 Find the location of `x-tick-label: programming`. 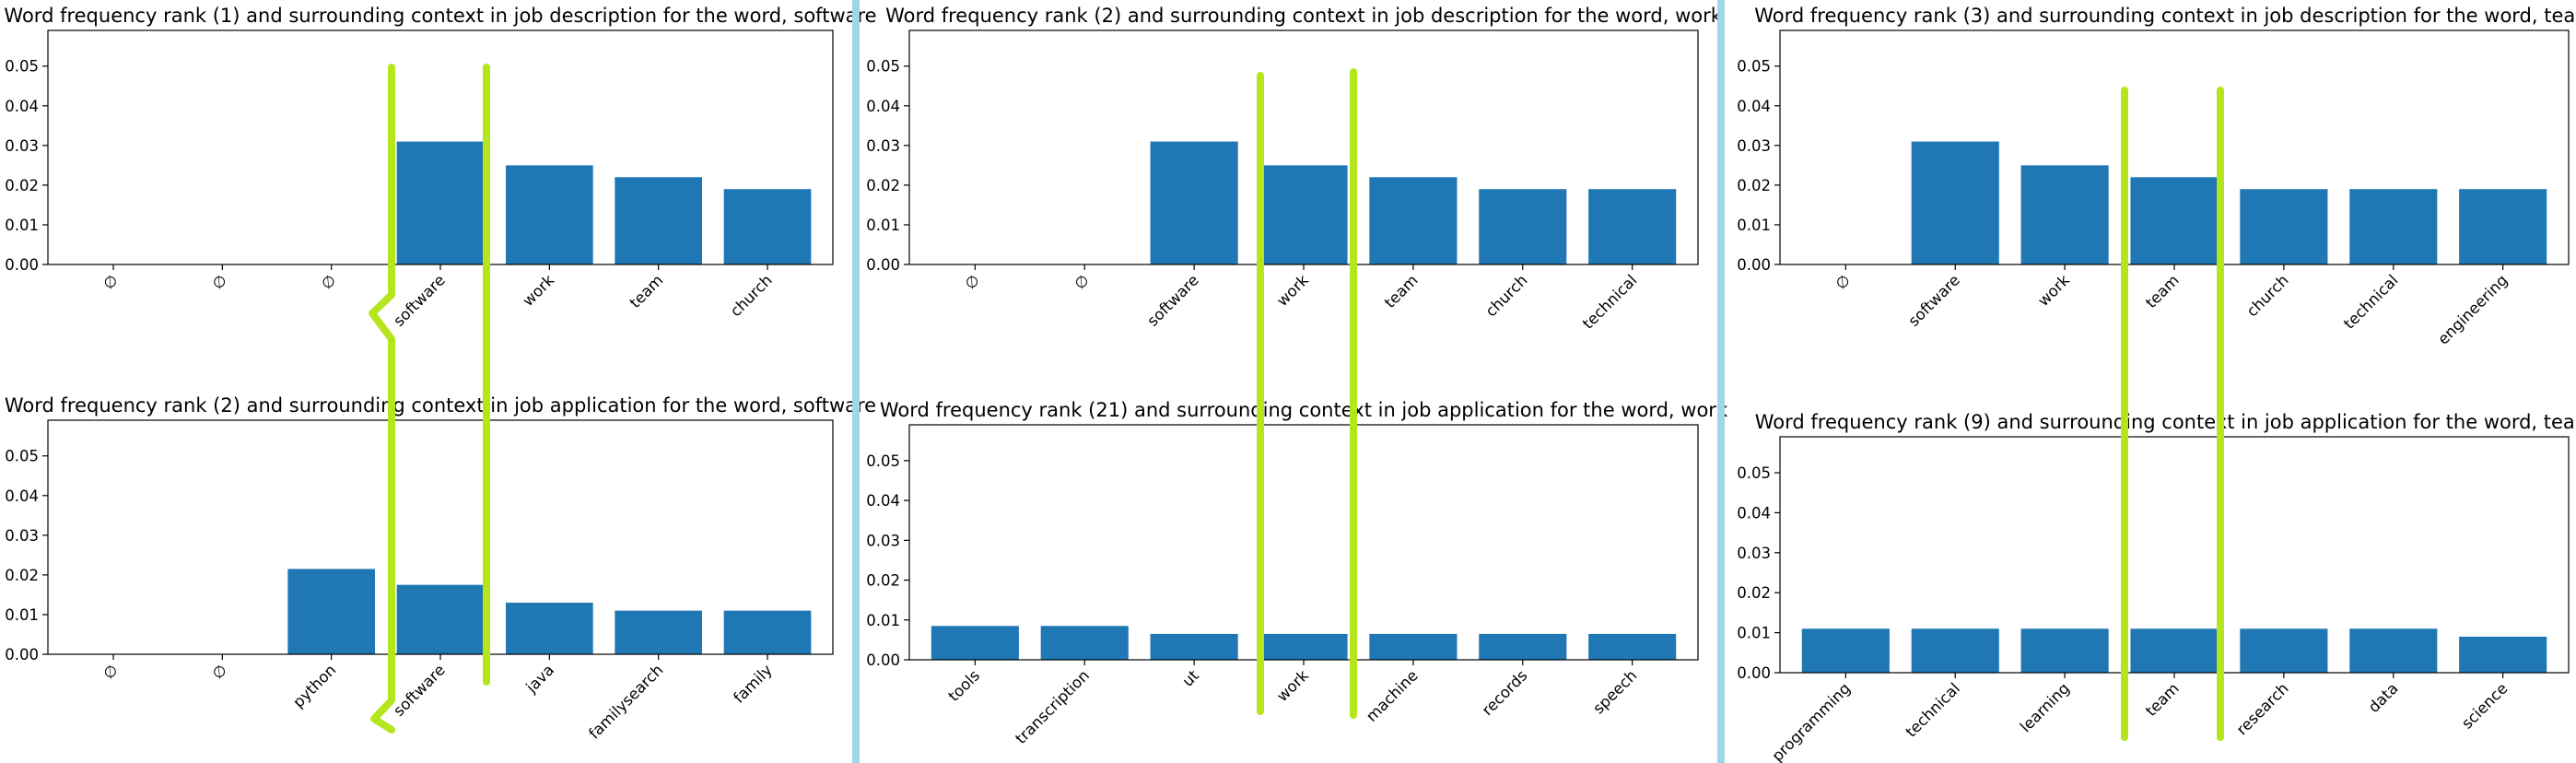

x-tick-label: programming is located at coordinates (1812, 721).